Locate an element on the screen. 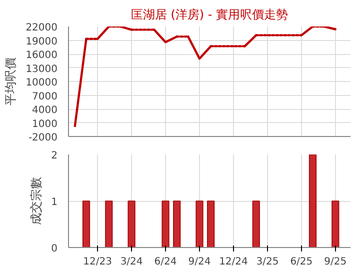  y-tick-label: 1 is located at coordinates (54, 202).